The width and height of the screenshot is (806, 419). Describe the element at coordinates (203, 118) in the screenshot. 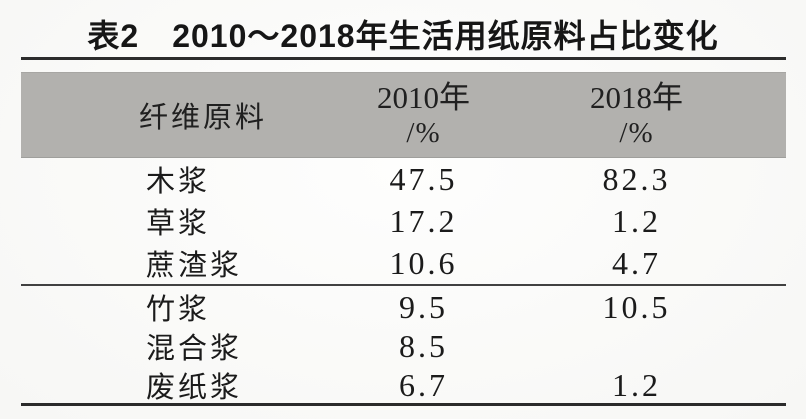

I see `header-material-column: 纤维原料` at that location.